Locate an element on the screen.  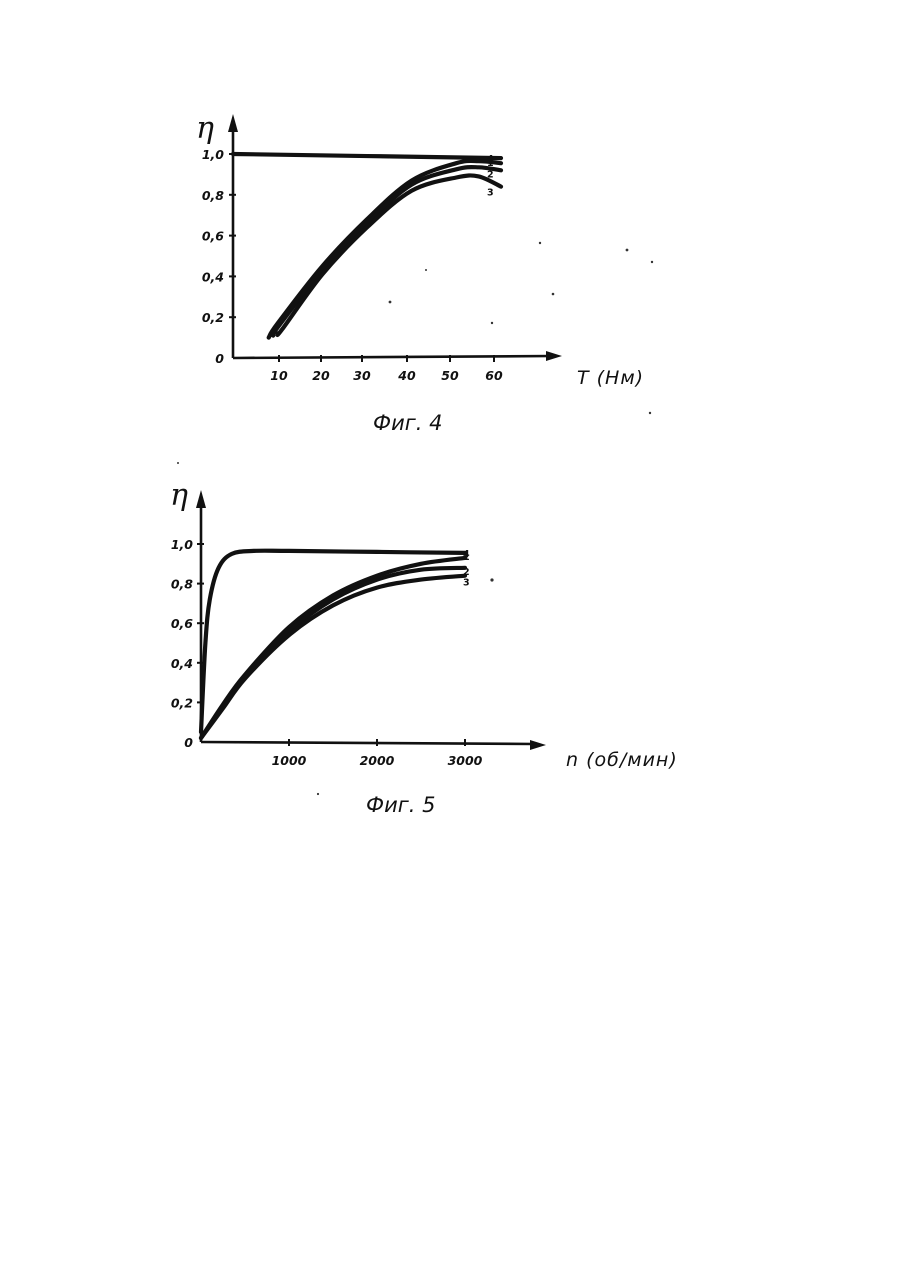
fig5-series-1-line is located at coordinates (333, 648).